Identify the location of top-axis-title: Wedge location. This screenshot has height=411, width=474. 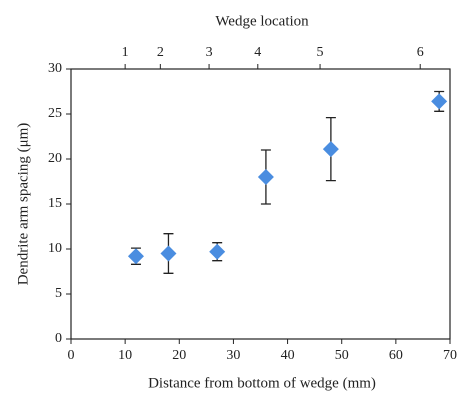
(262, 21).